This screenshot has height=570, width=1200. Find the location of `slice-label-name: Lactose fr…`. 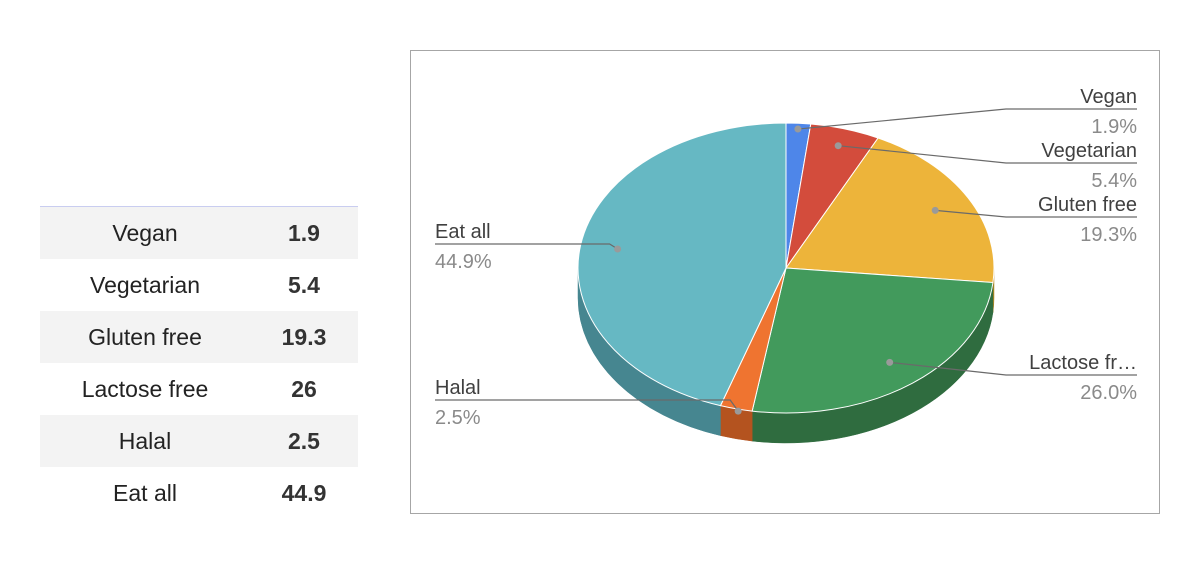

slice-label-name: Lactose fr… is located at coordinates (1083, 363).